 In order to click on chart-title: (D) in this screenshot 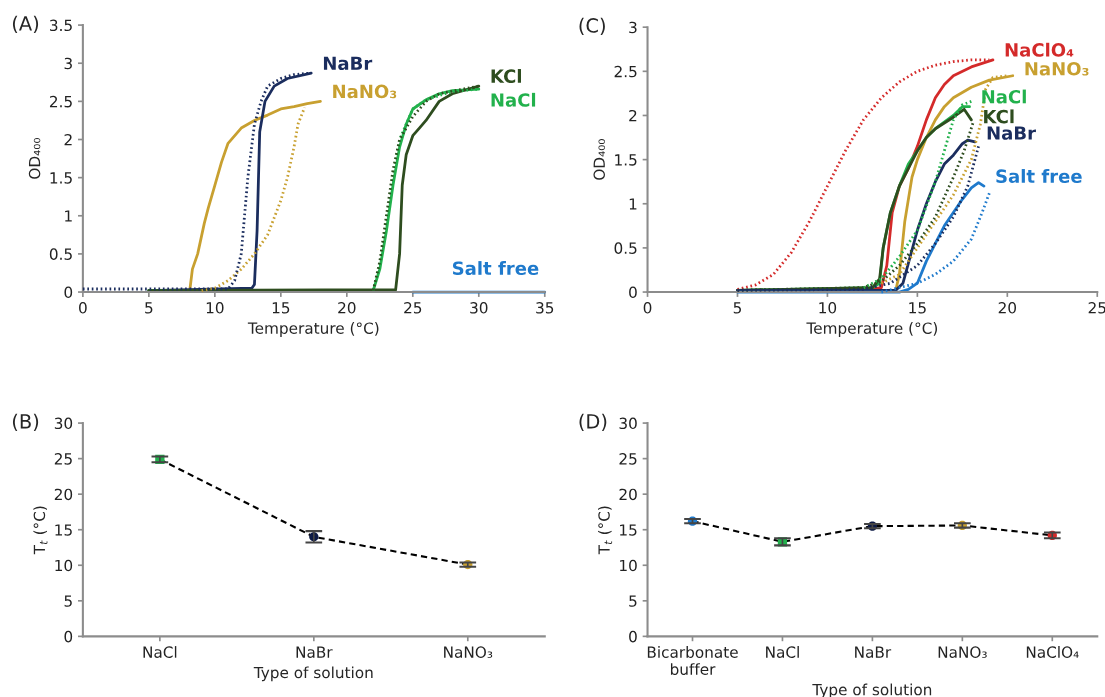, I will do `click(593, 422)`.